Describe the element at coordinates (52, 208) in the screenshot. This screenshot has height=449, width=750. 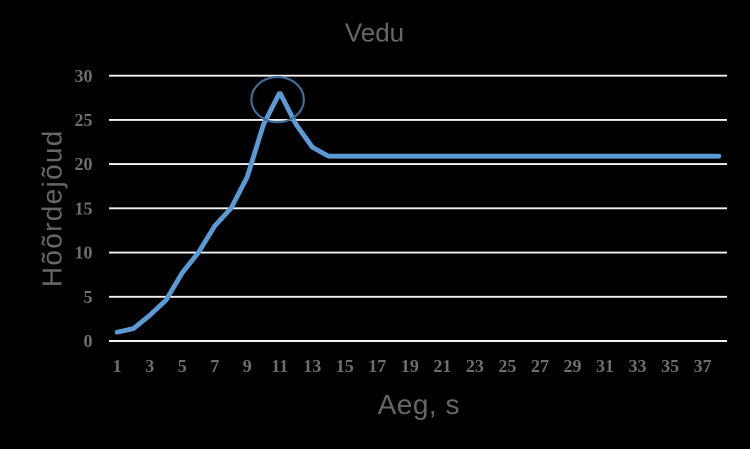
I see `svg-text: Hõõrdejõud` at that location.